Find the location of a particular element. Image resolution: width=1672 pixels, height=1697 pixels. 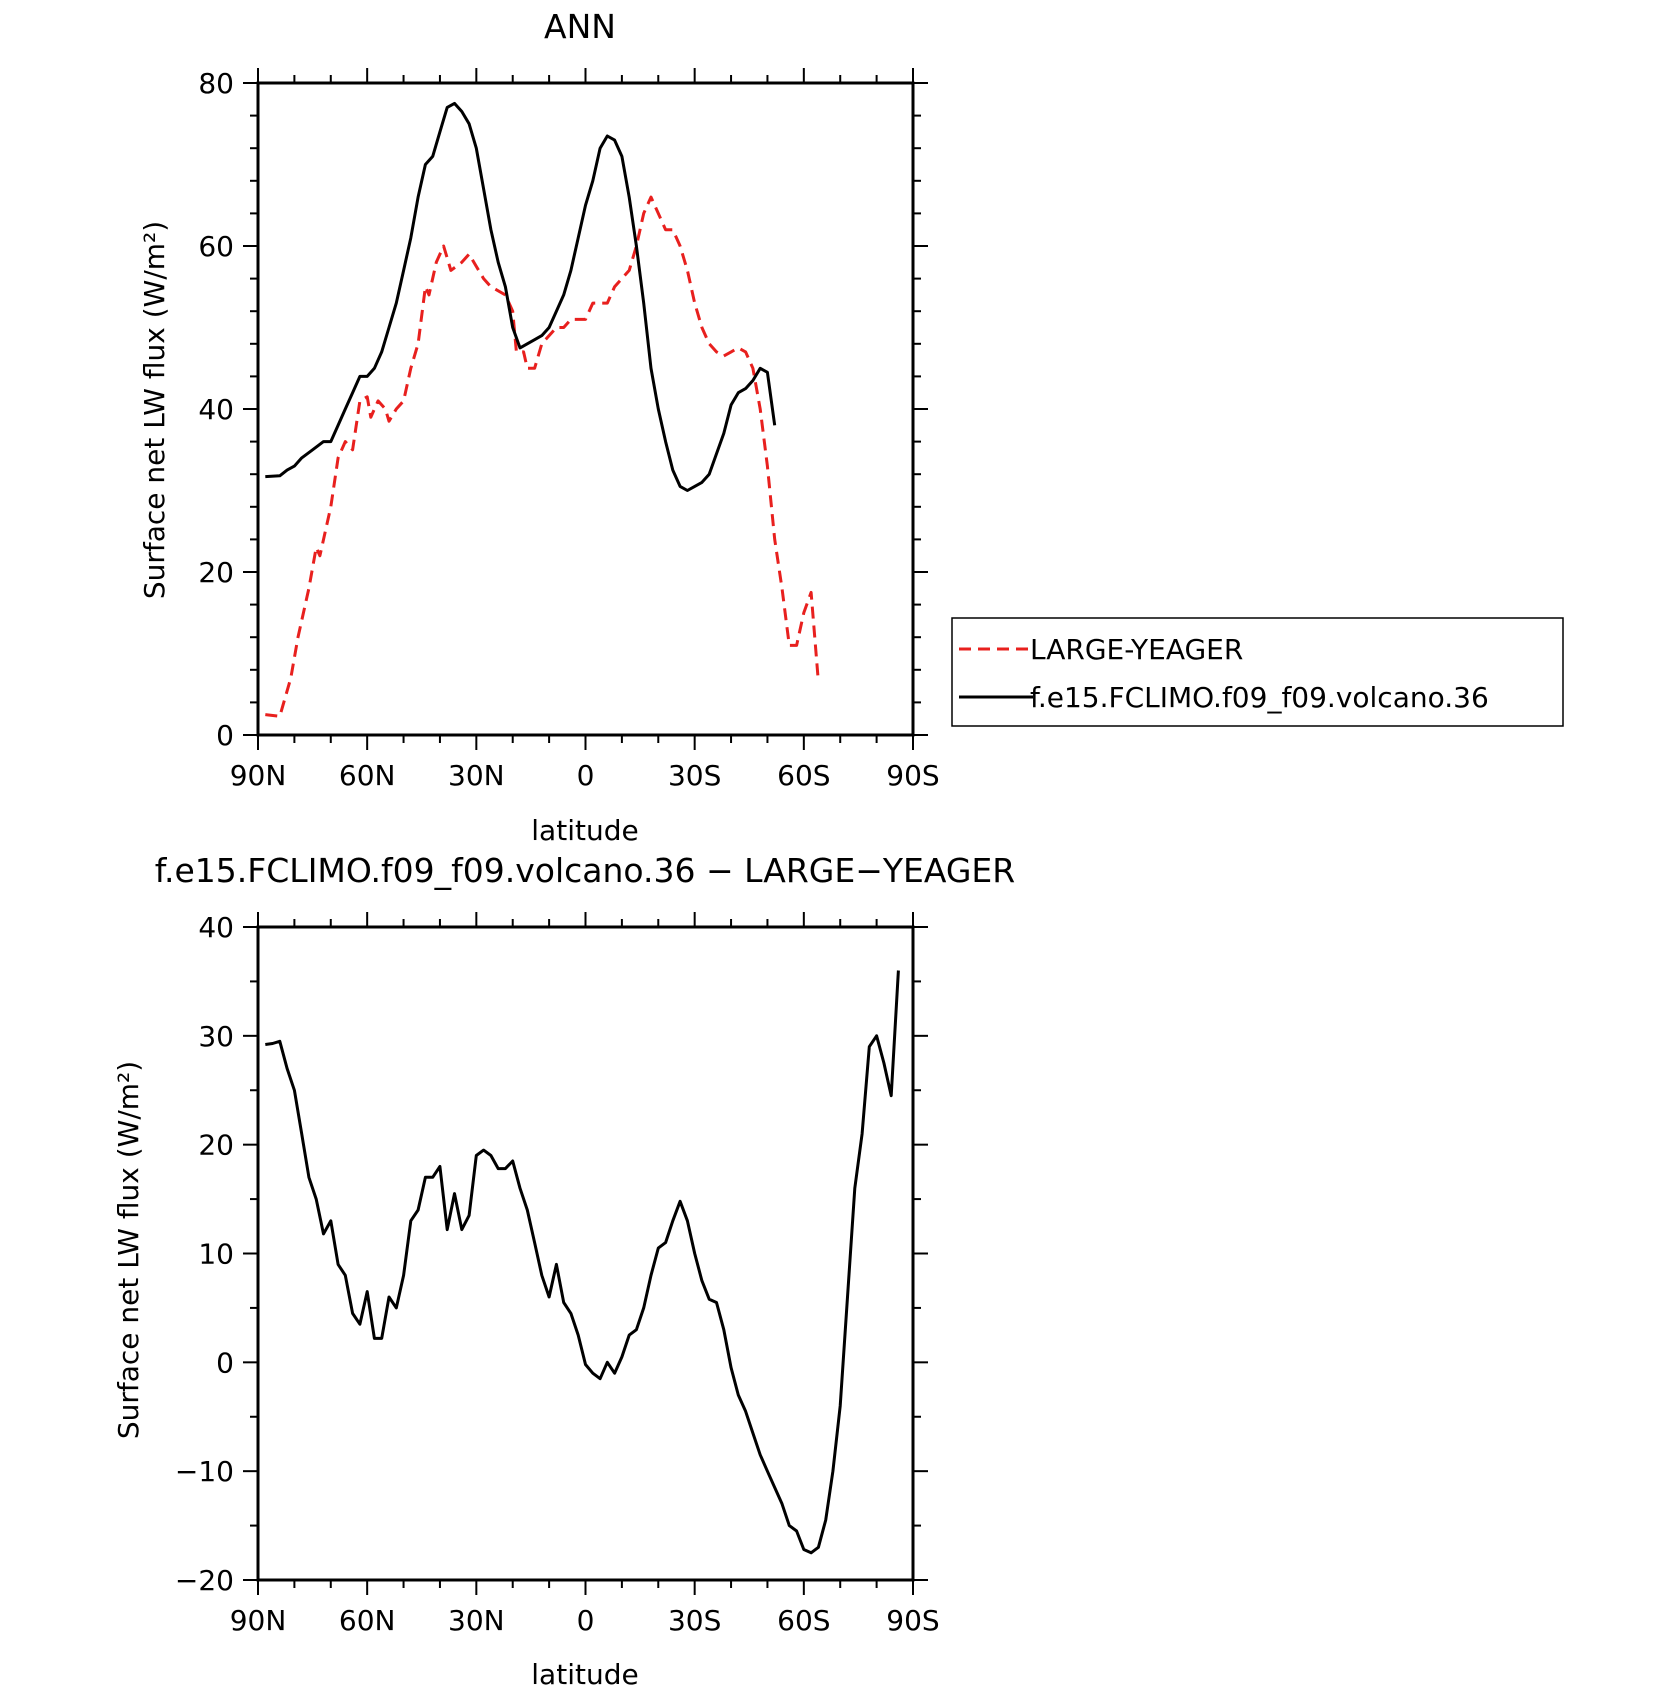

y-tick-label: −10 is located at coordinates (204, 1471).